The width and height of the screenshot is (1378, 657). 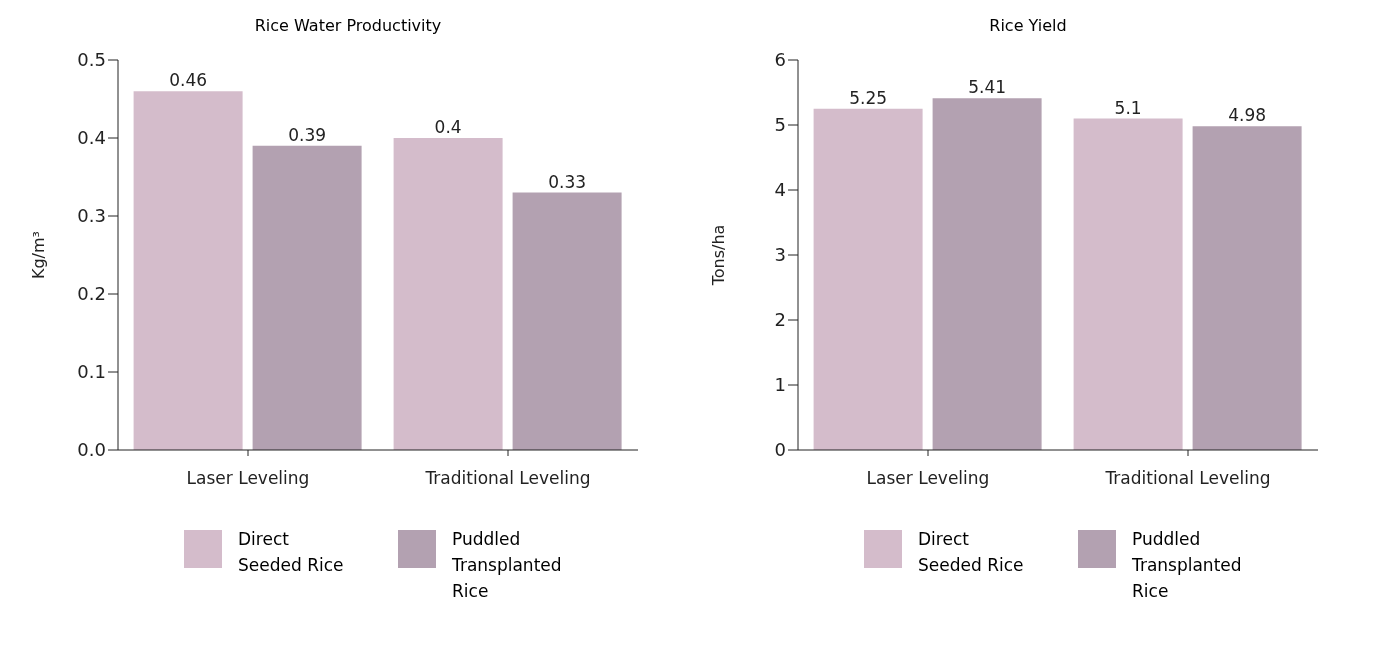 I want to click on y-tick-label: 0, so click(x=780, y=450).